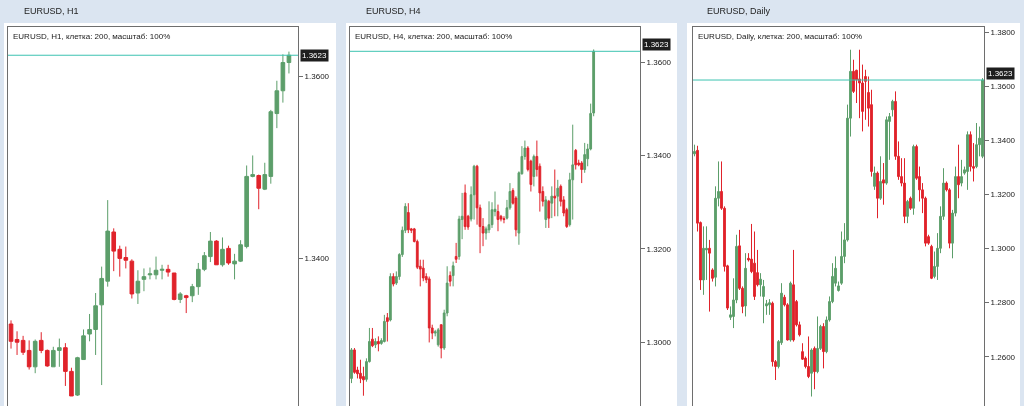  Describe the element at coordinates (51, 11) in the screenshot. I see `chart-title: EURUSD, H1` at that location.